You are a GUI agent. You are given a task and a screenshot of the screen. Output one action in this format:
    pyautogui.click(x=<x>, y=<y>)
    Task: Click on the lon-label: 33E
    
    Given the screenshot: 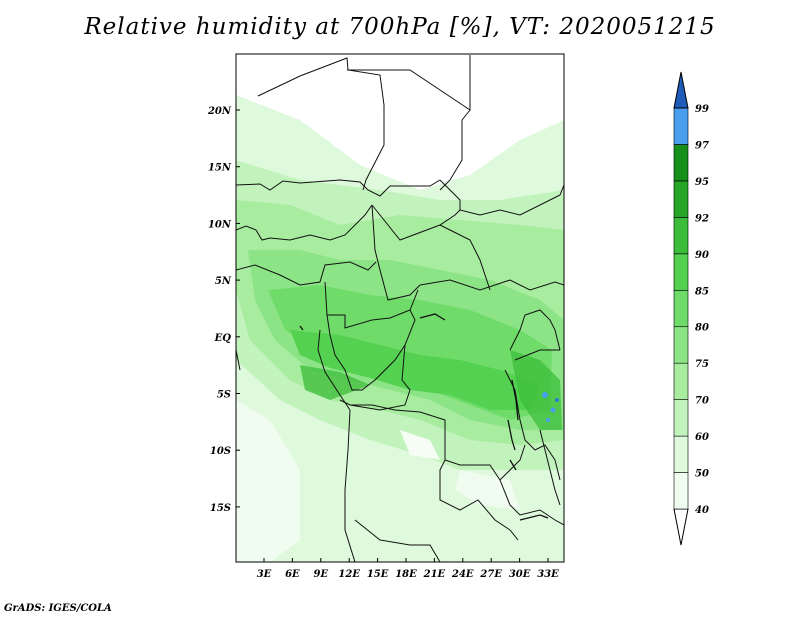 What is the action you would take?
    pyautogui.click(x=548, y=574)
    